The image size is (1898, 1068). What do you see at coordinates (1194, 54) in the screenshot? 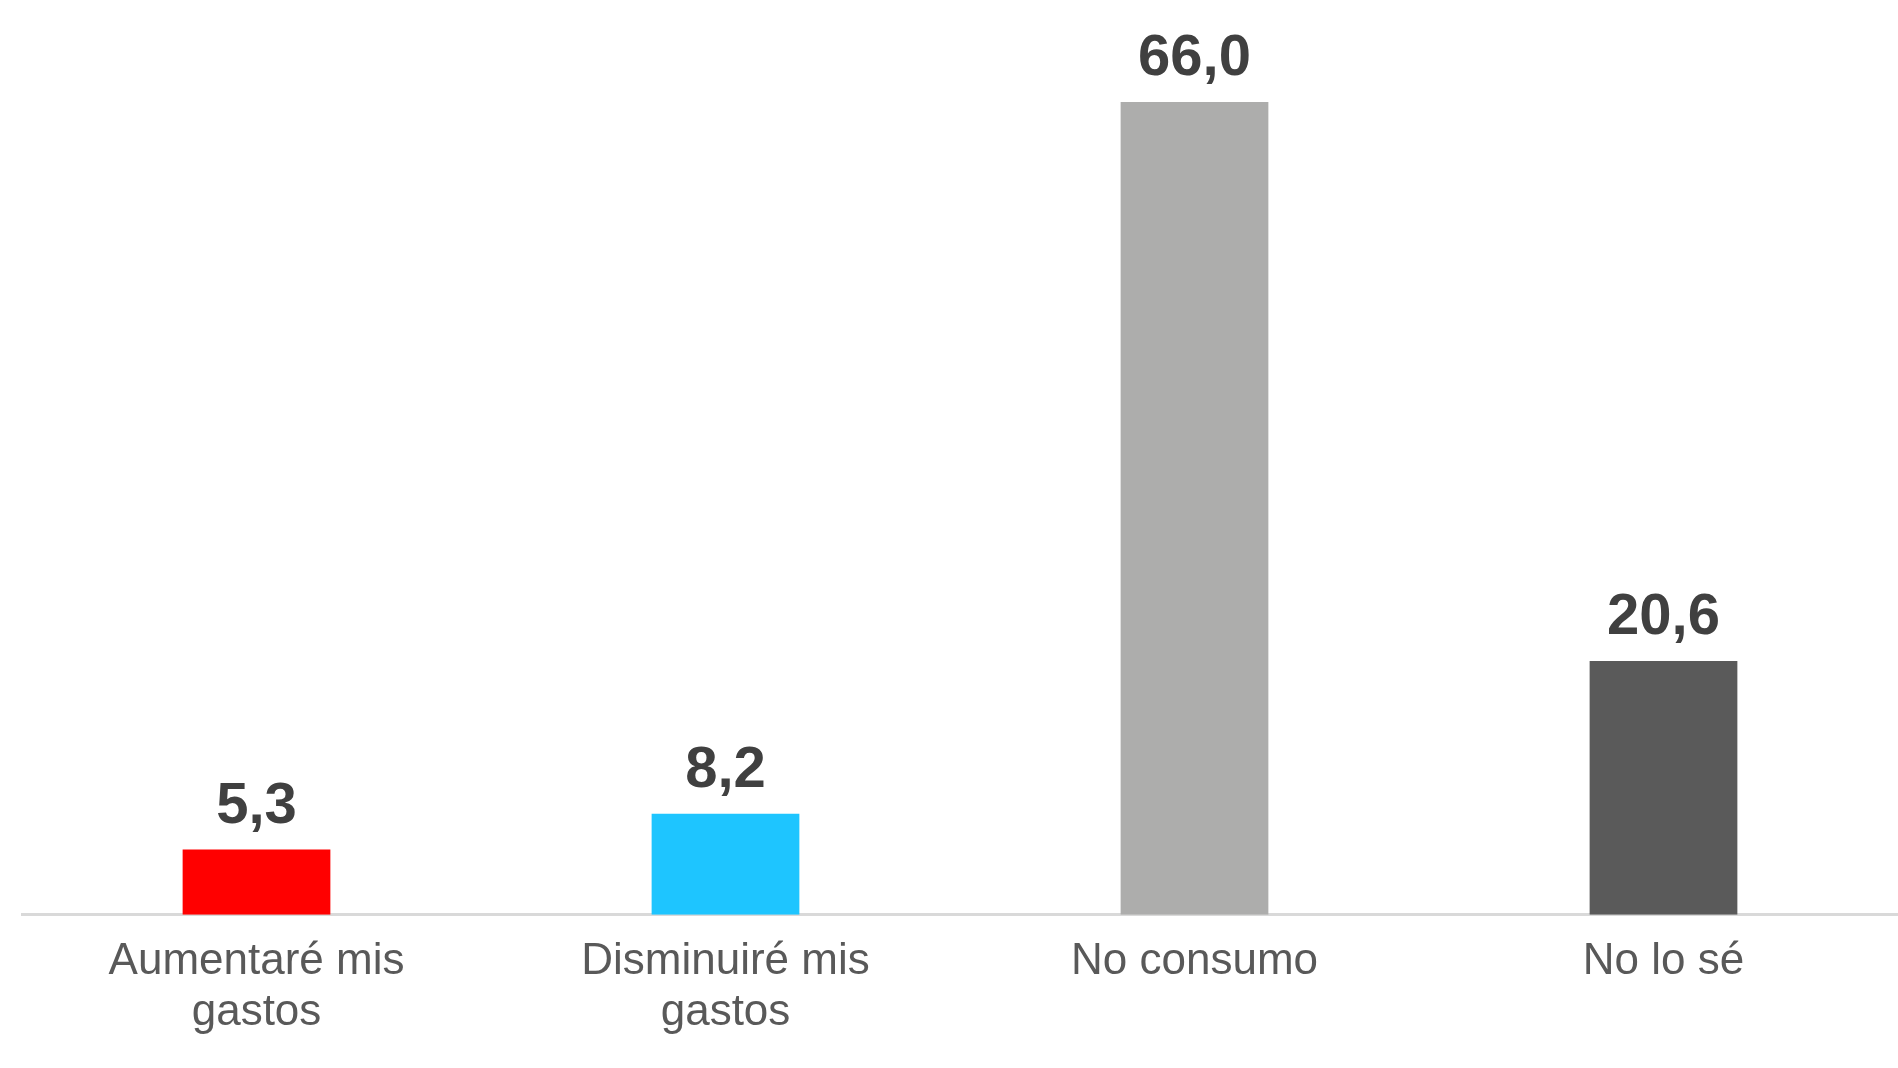
I see `data-label: 66,0` at bounding box center [1194, 54].